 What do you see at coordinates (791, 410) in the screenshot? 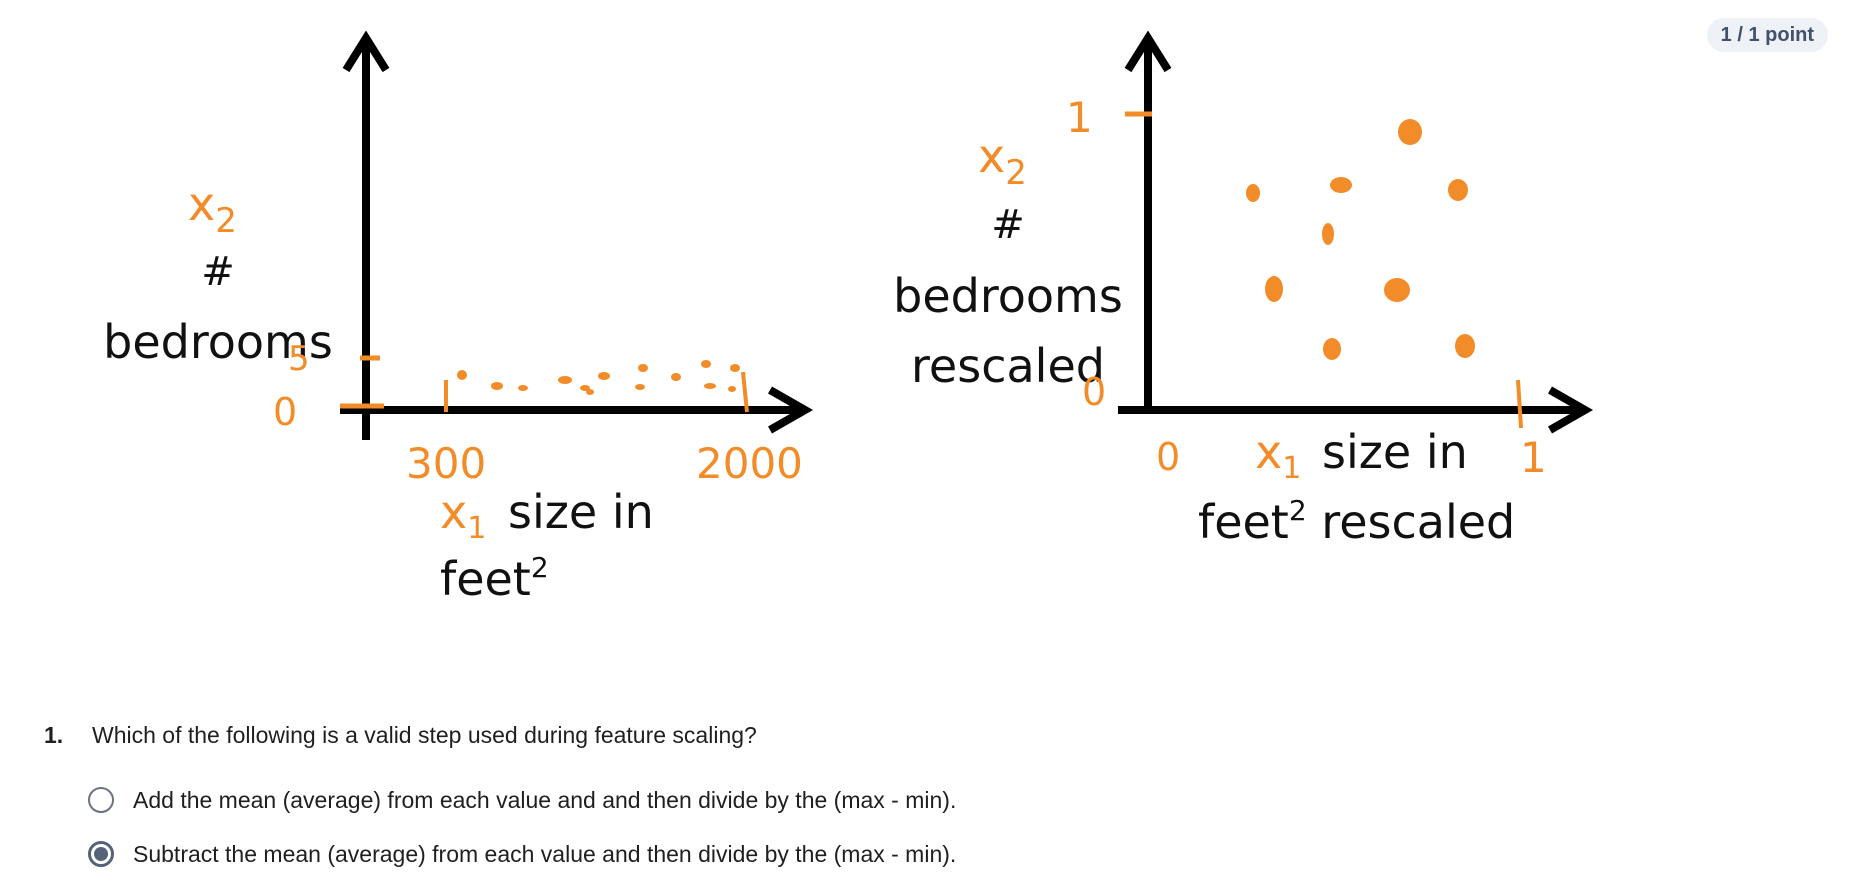
I see `left-x-arrowhead` at bounding box center [791, 410].